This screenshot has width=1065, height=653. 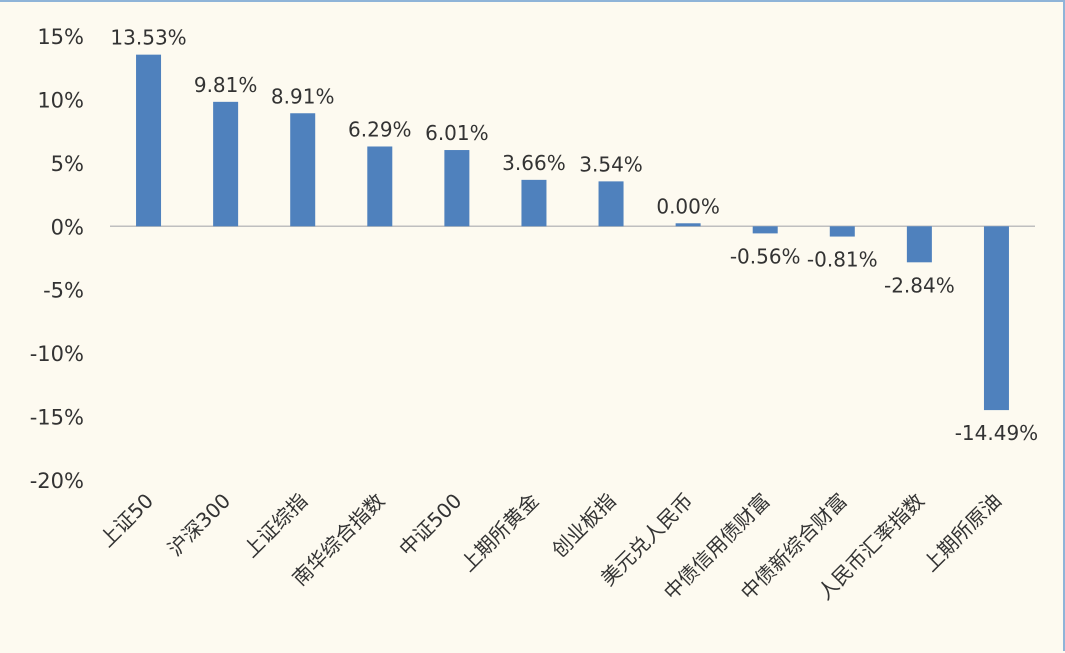 I want to click on data-label-11: -14.49%, so click(x=996, y=433).